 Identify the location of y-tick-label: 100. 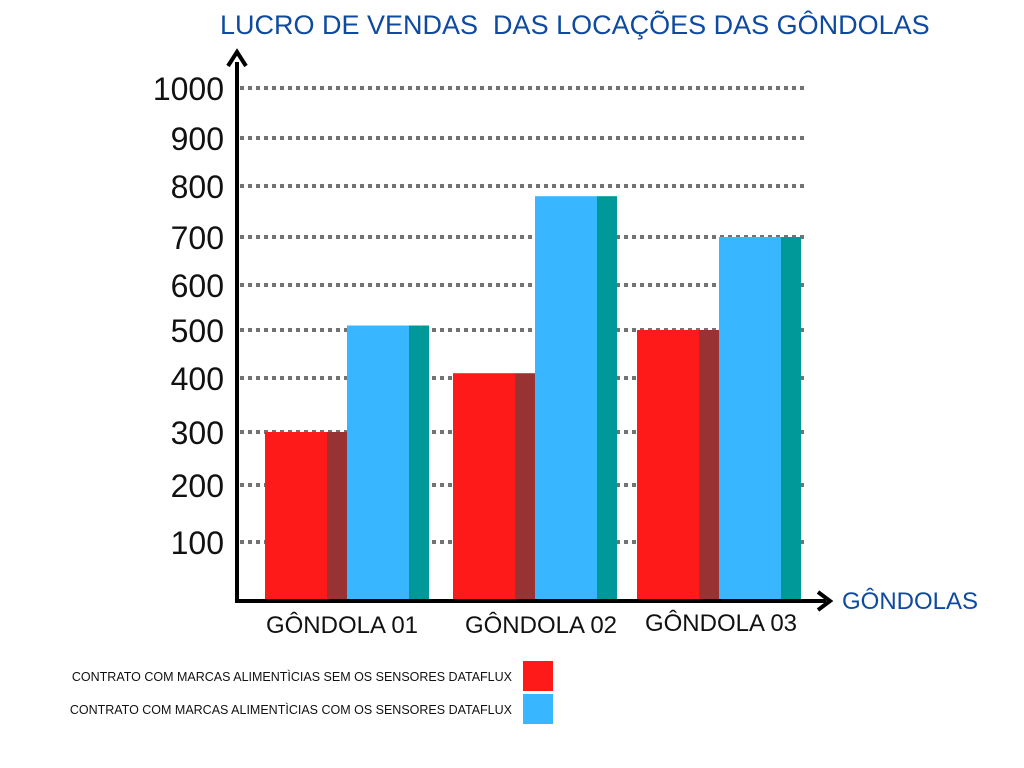
(197, 543).